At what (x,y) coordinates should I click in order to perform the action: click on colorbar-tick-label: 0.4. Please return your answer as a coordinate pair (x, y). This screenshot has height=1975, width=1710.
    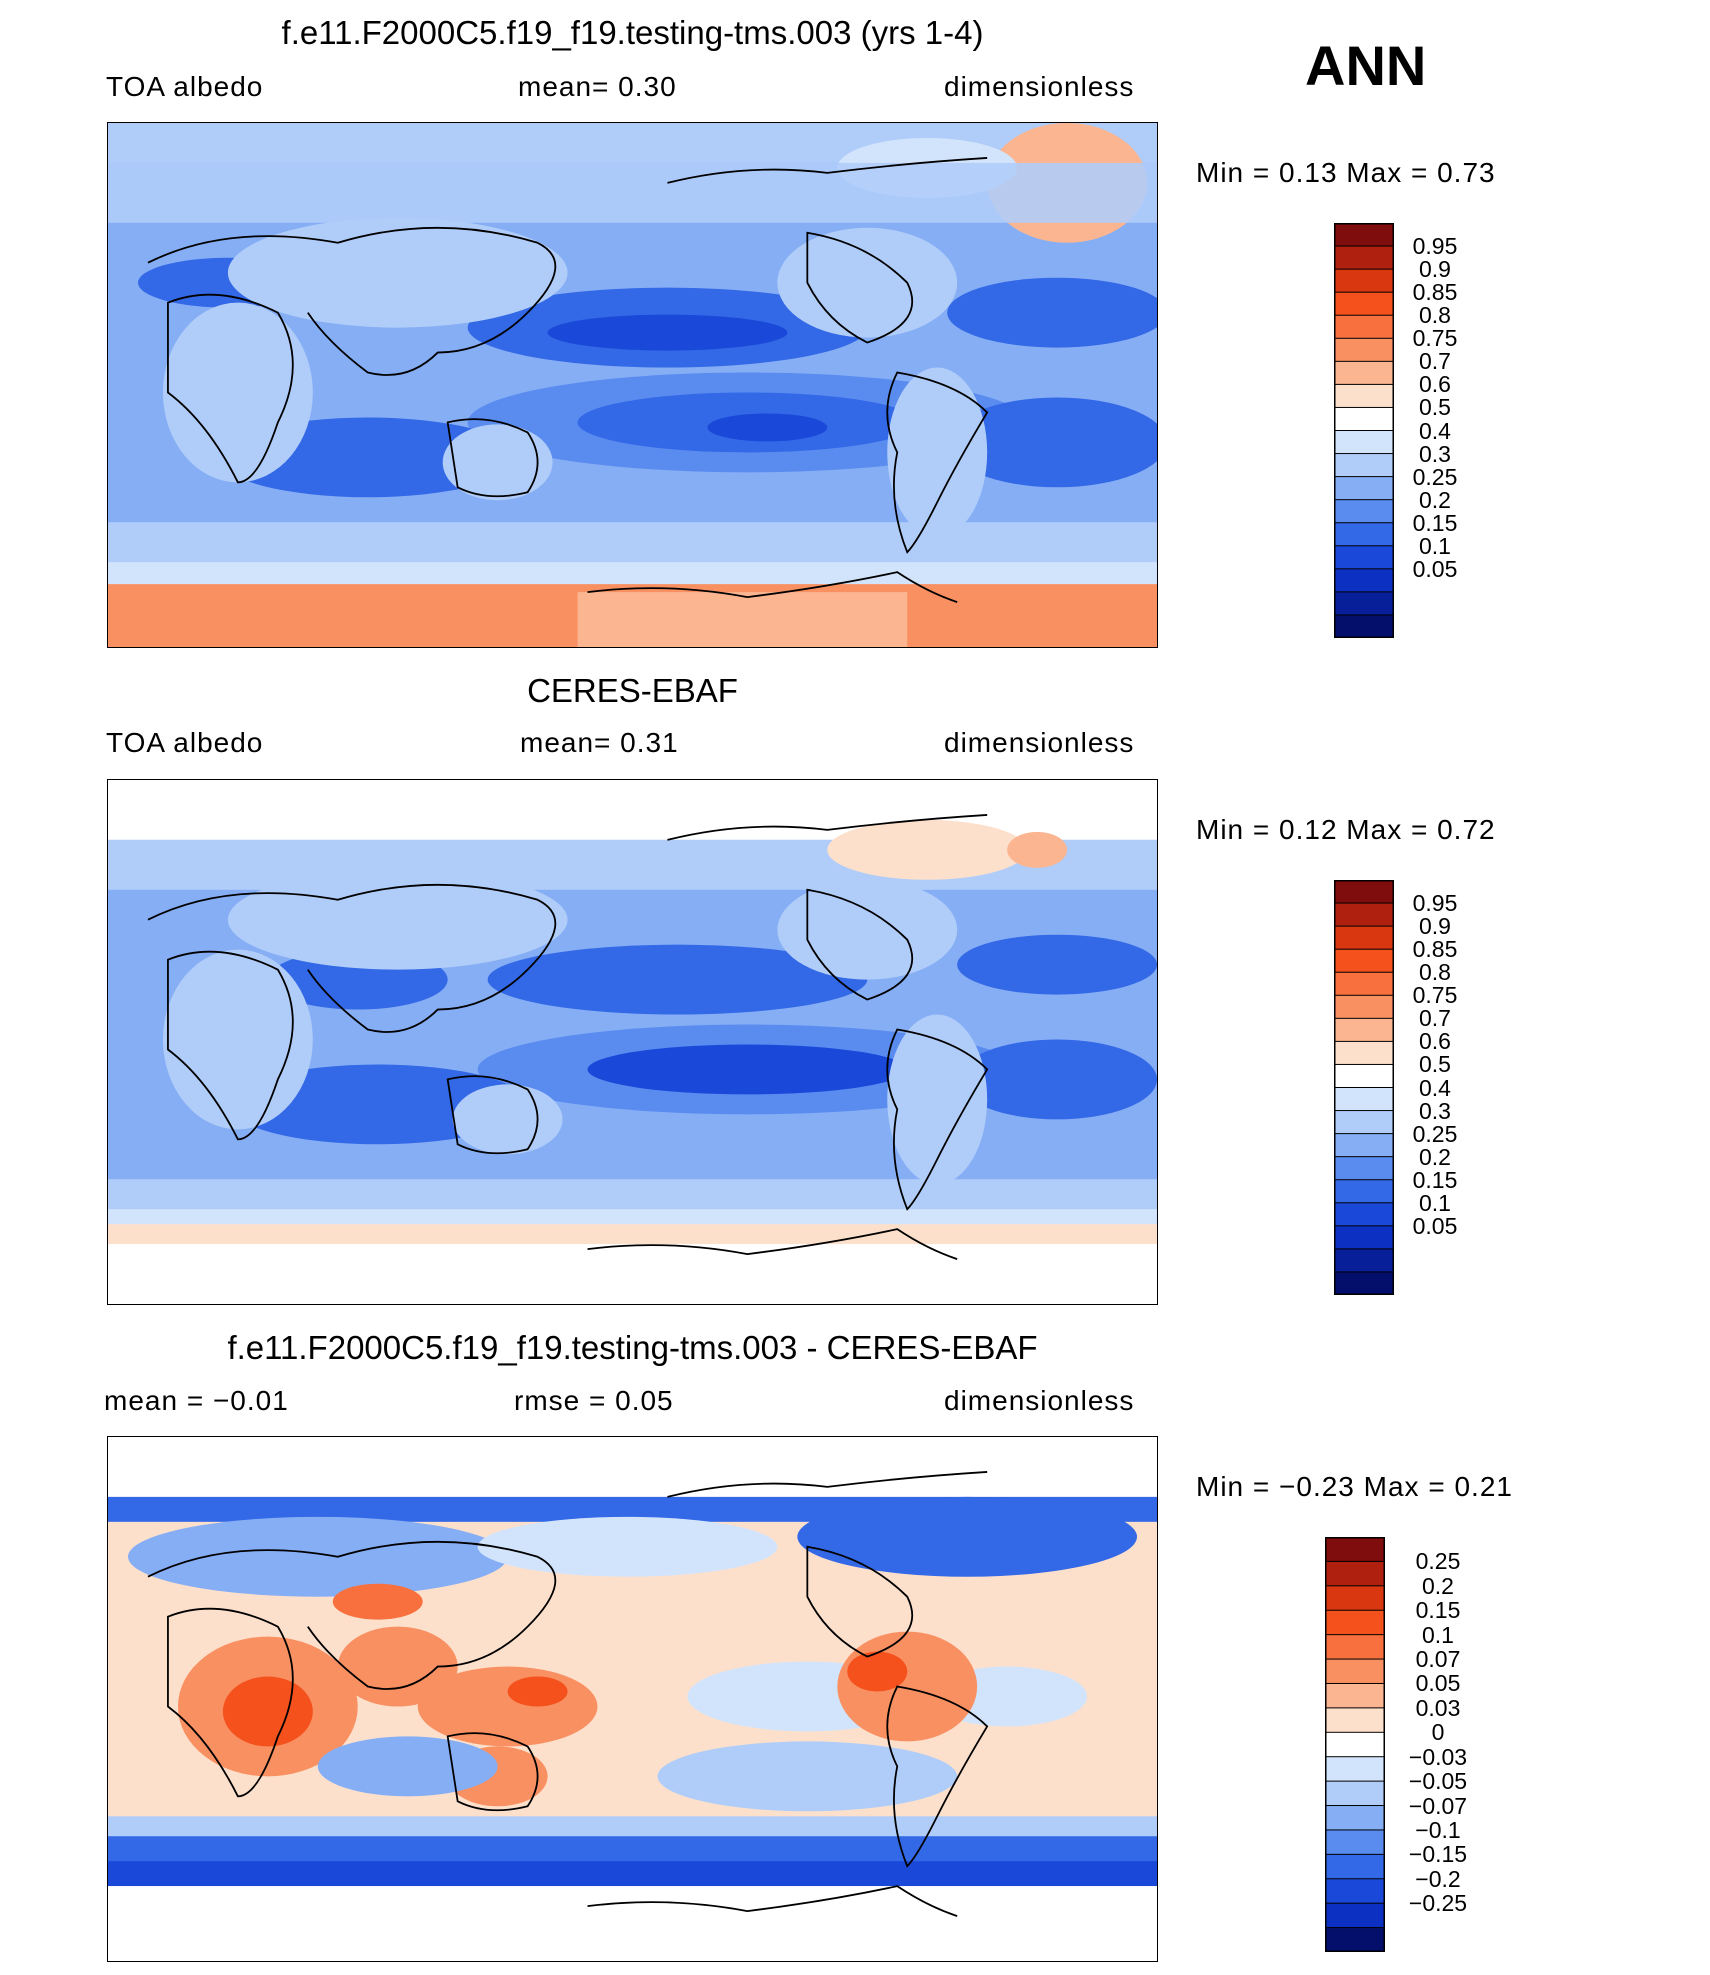
    Looking at the image, I should click on (1435, 430).